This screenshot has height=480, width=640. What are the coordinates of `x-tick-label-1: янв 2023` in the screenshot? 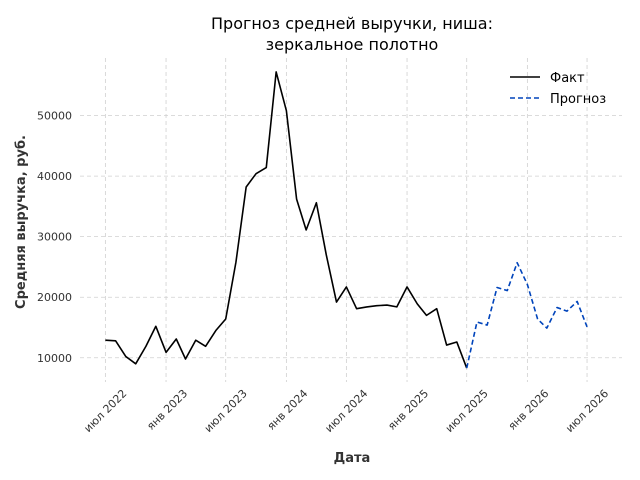 It's located at (167, 410).